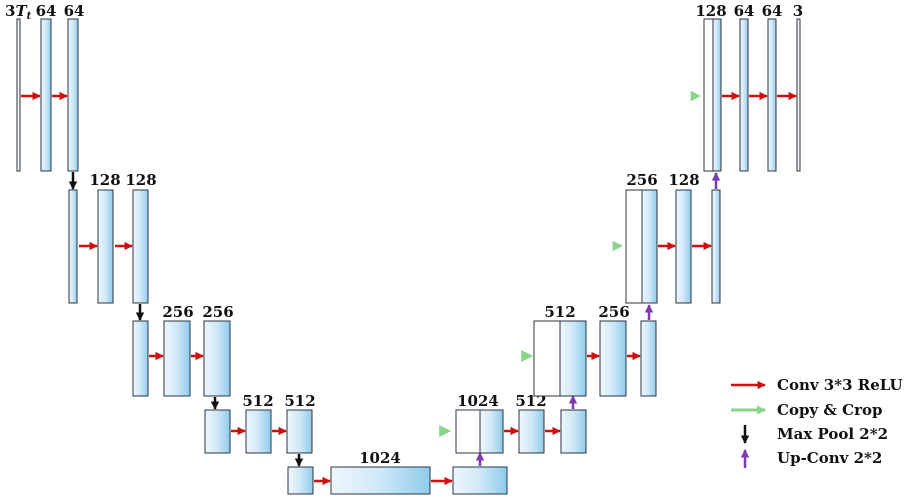 The height and width of the screenshot is (499, 913). Describe the element at coordinates (573, 358) in the screenshot. I see `dec3-up-block` at that location.